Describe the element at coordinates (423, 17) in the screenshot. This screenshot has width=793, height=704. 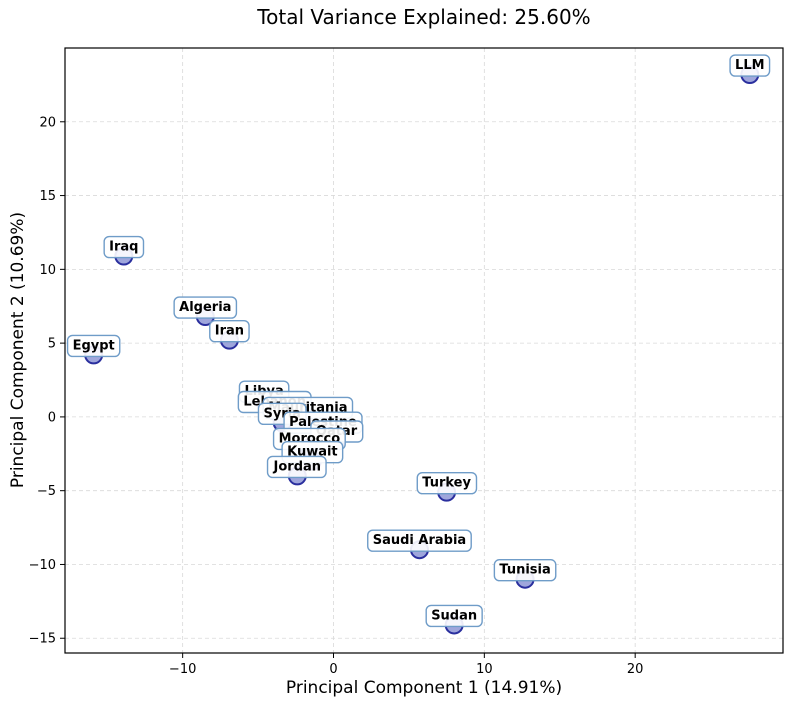
I see `chart-title: Total Variance Explained: 25.60%` at that location.